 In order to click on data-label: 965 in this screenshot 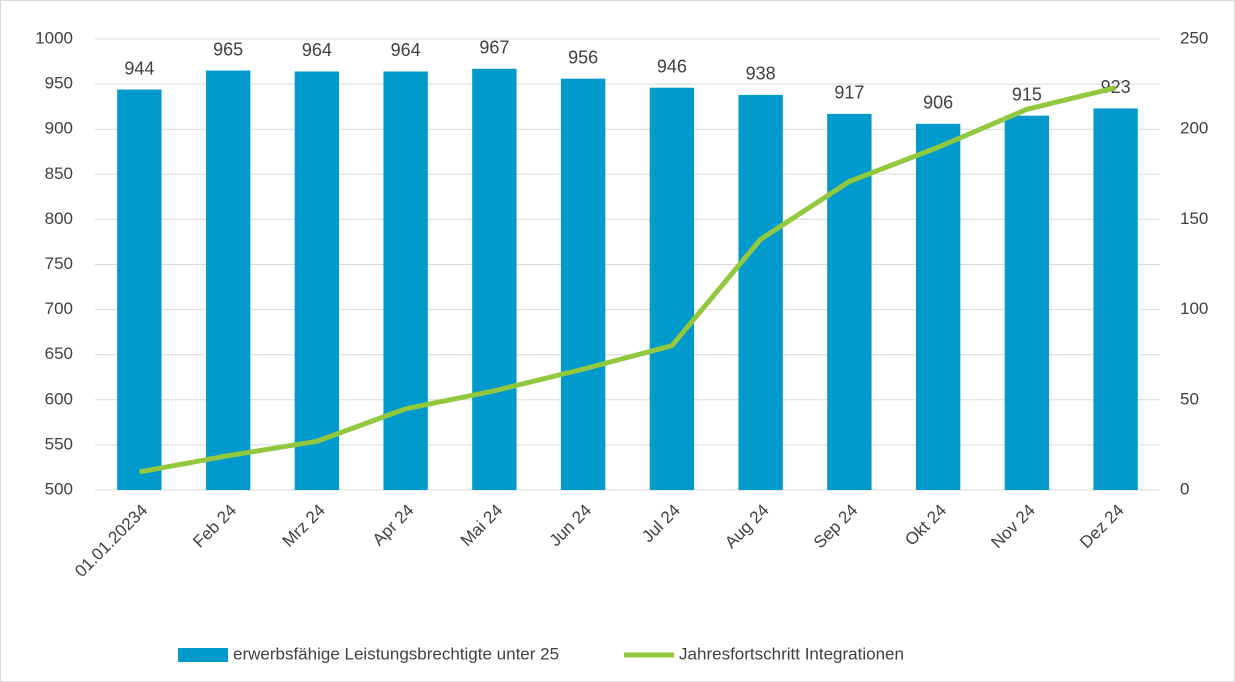, I will do `click(228, 49)`.